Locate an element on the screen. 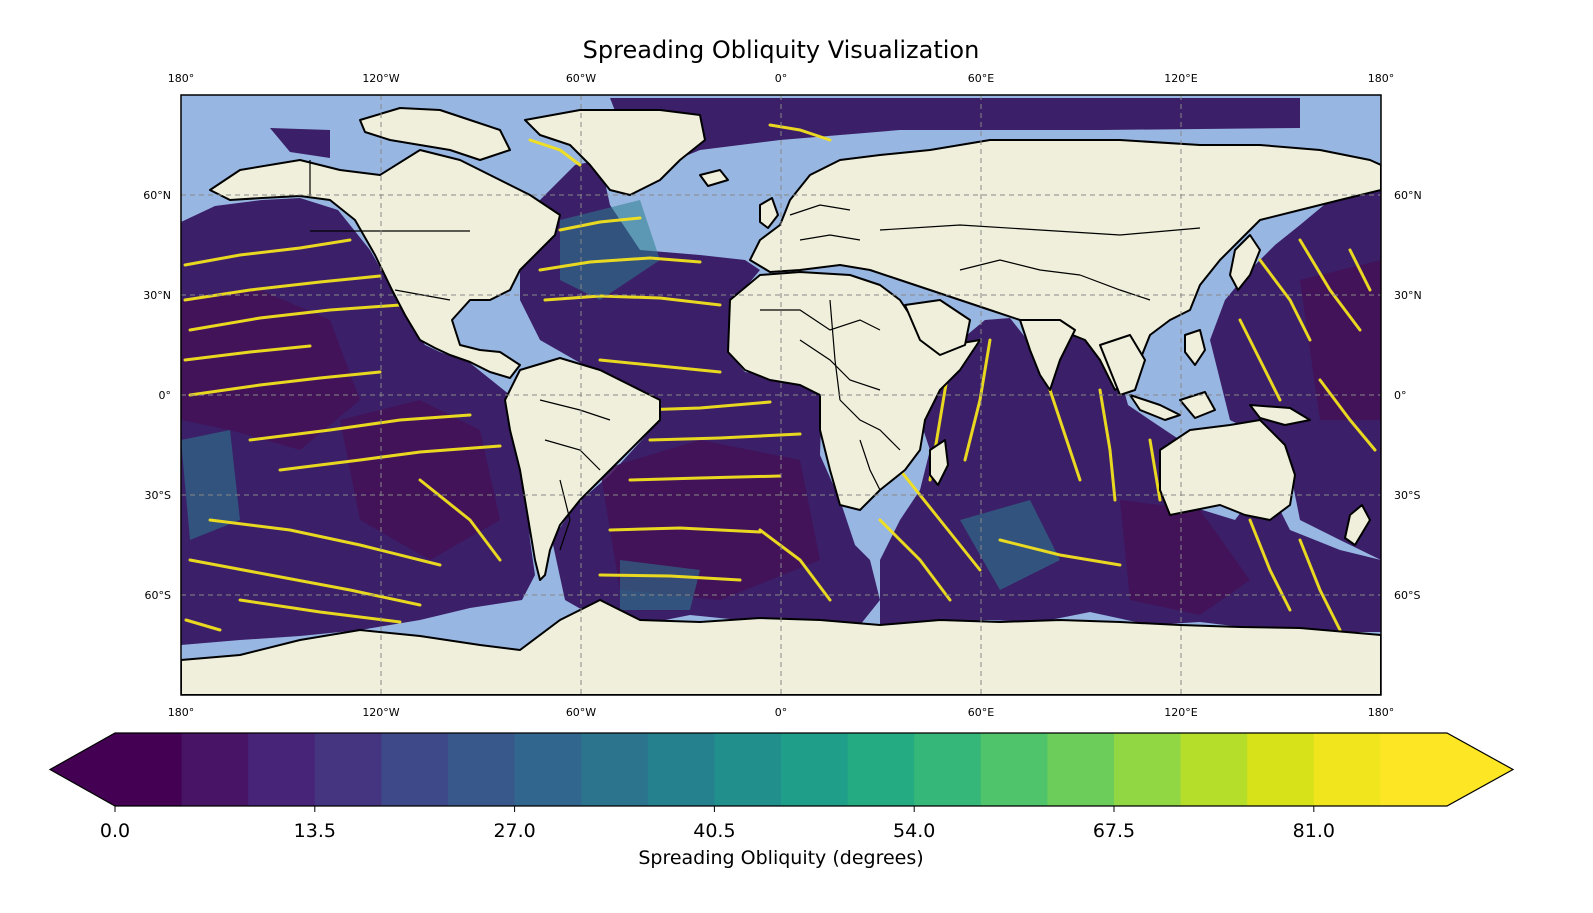 This screenshot has height=913, width=1593. latitude-labels-right: 60°N 30°N 0° 30°S 60°S is located at coordinates (1408, 395).